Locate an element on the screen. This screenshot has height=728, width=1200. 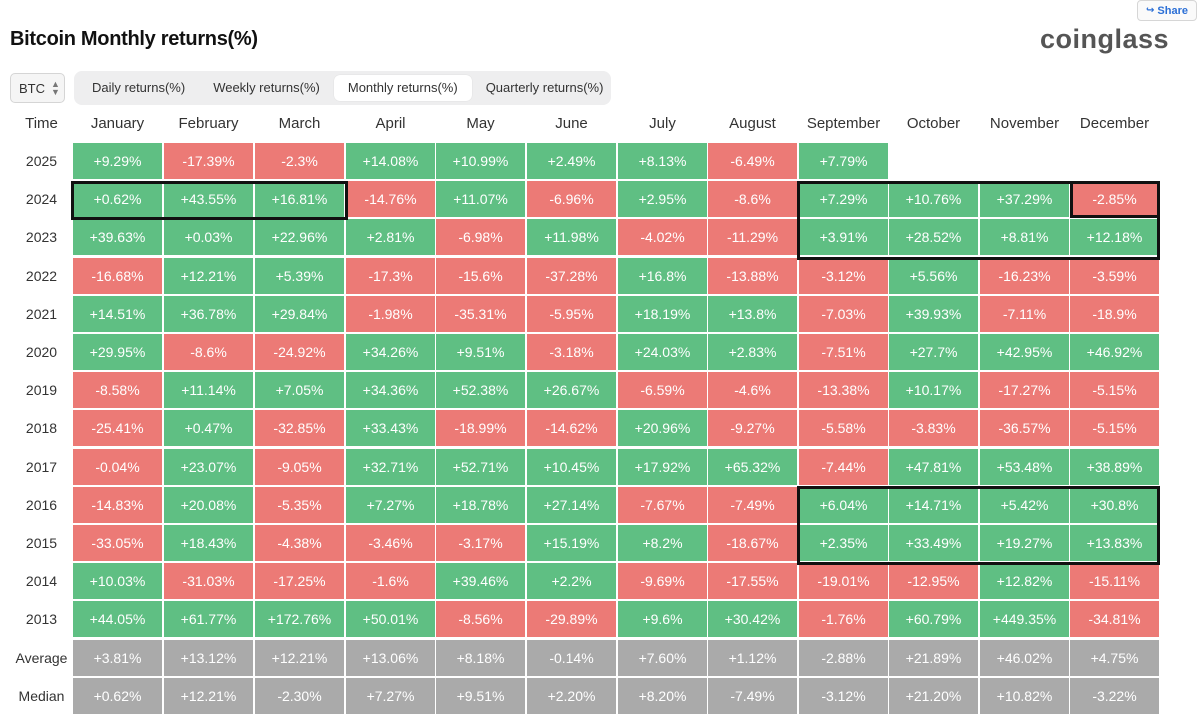
select-arrows-icon: ▲ ▼ is located at coordinates (55, 88).